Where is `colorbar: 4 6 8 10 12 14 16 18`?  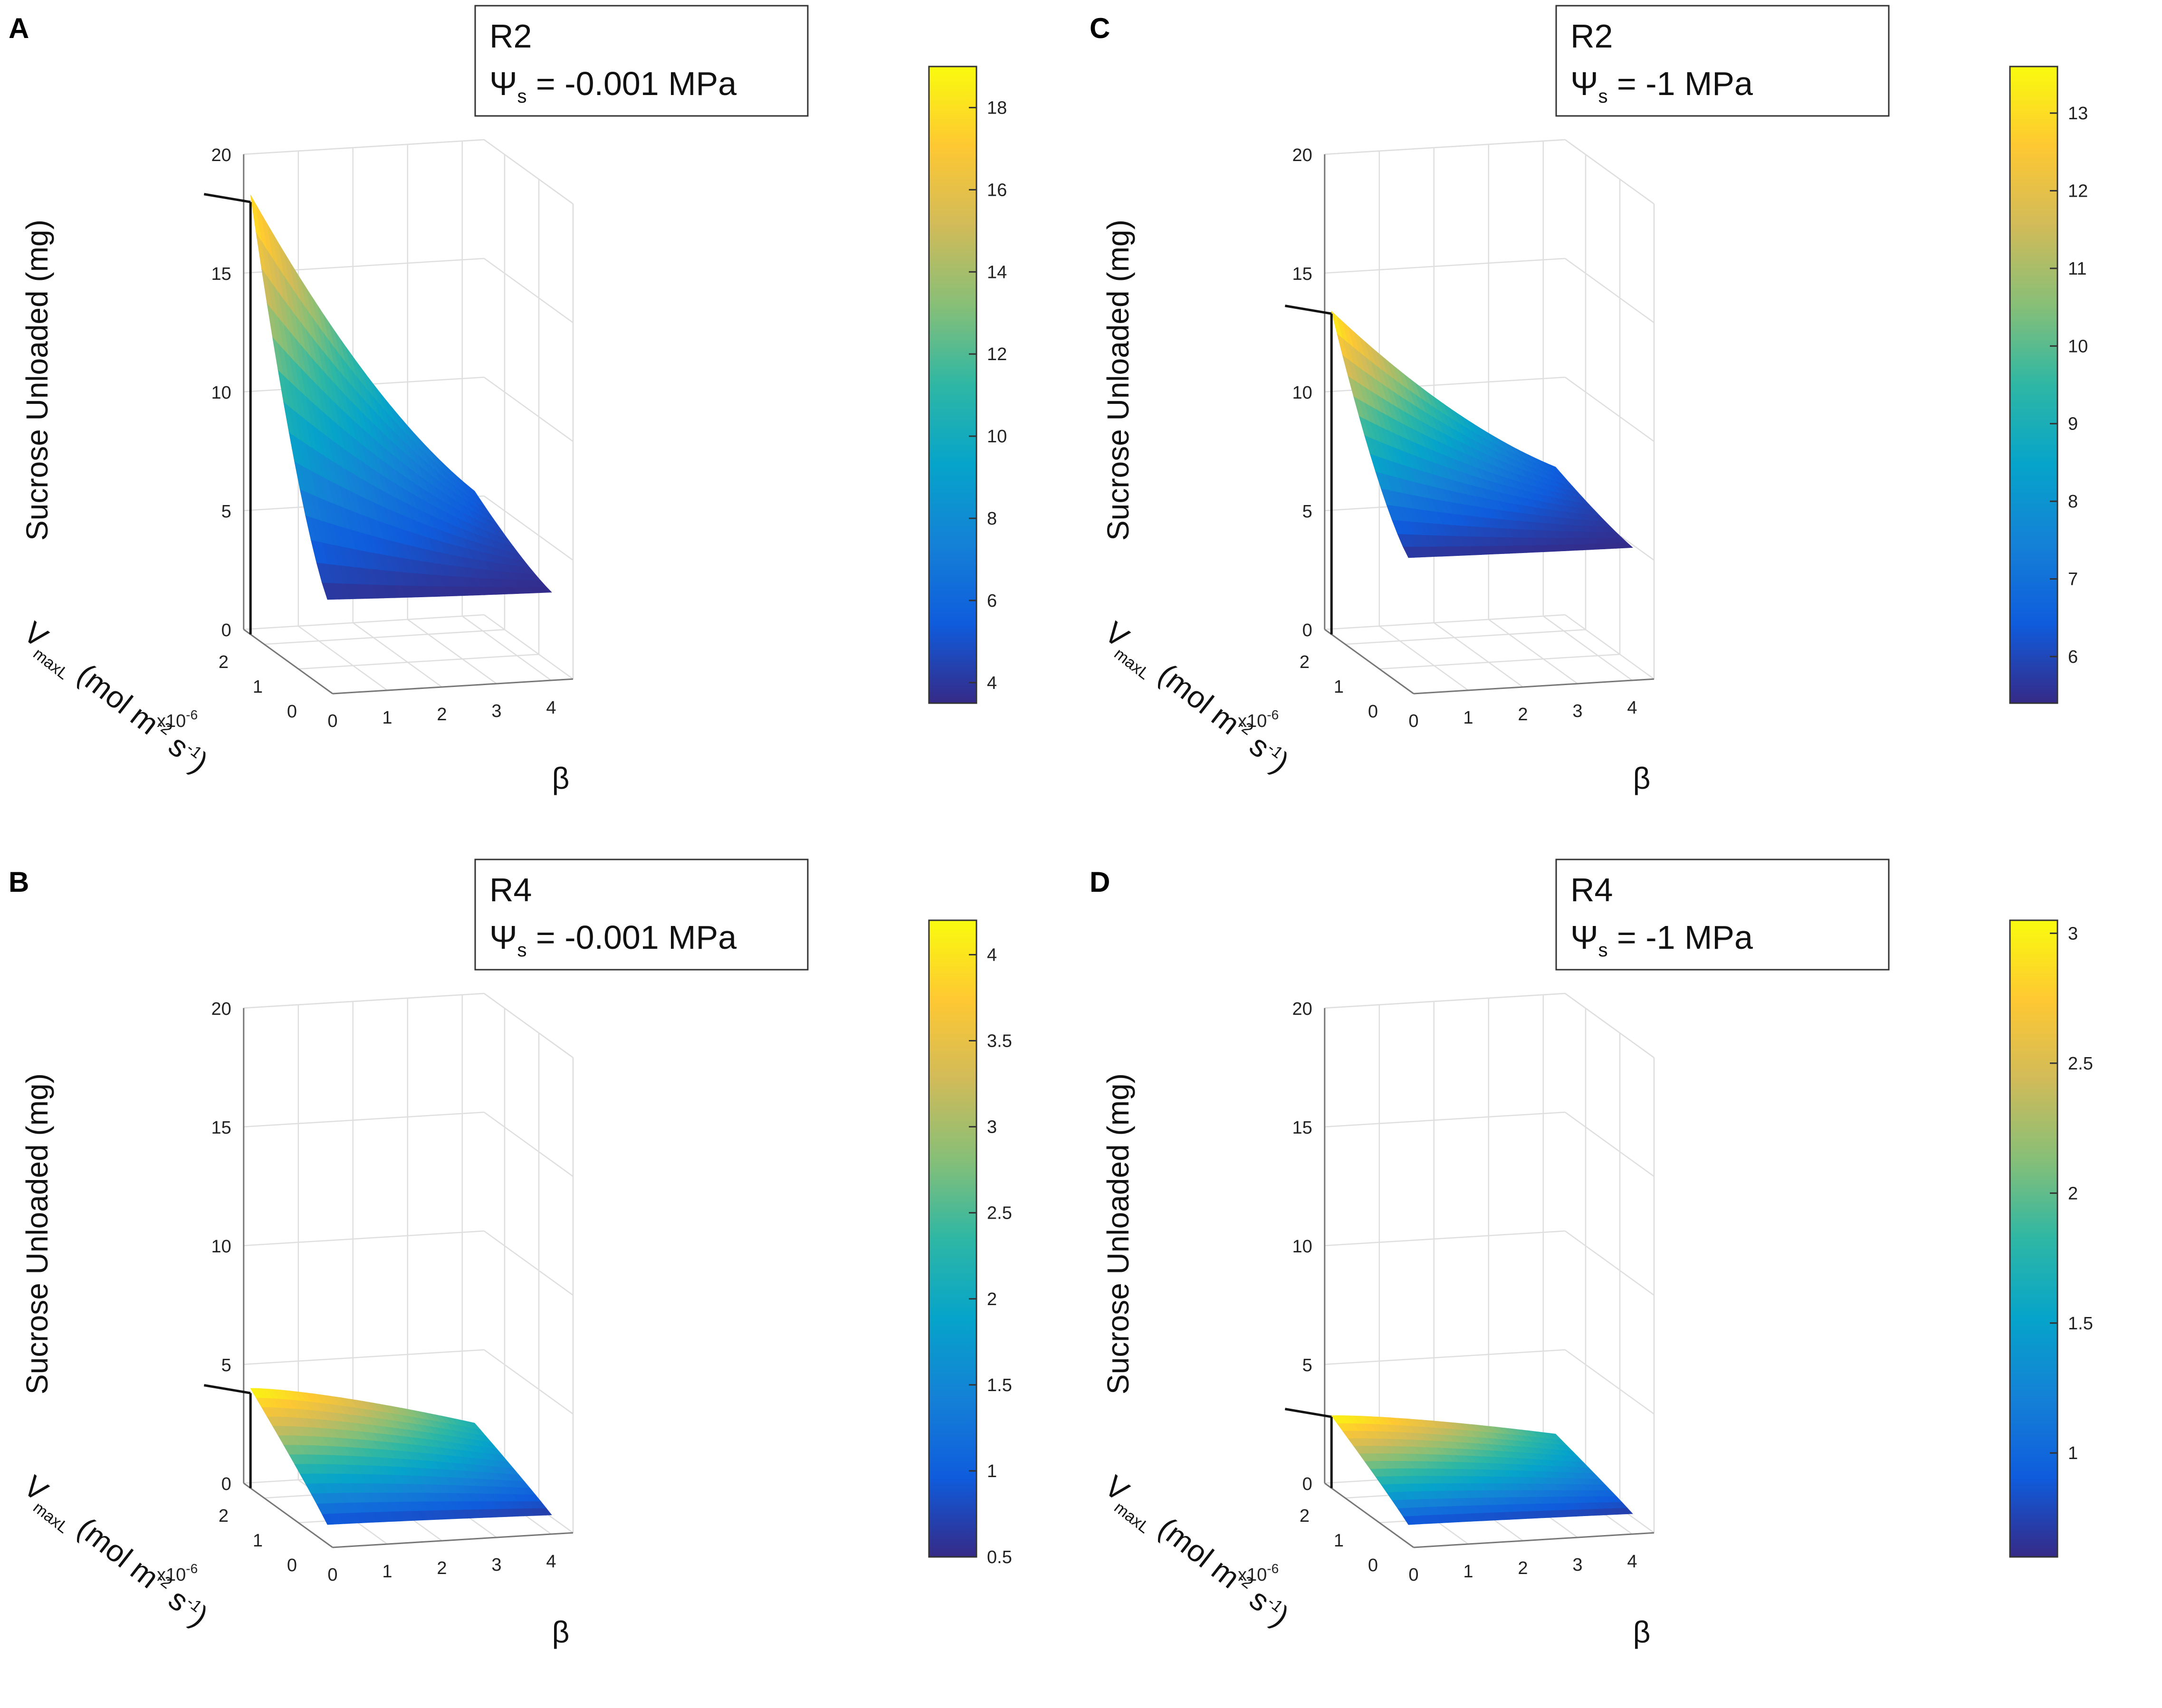 colorbar: 4 6 8 10 12 14 16 18 is located at coordinates (967, 385).